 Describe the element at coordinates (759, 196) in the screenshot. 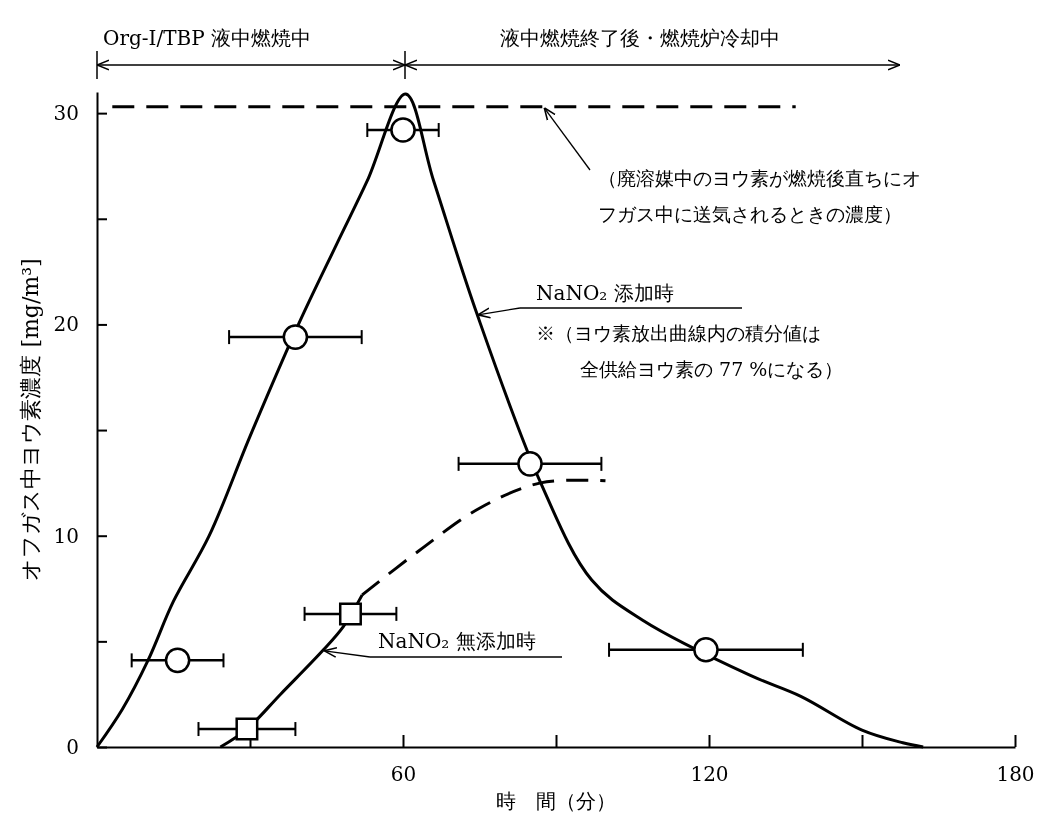

I see `annotation: （廃溶媒中のヨウ素が燃焼後直ちにオフガス中に送気されるときの濃度）` at that location.